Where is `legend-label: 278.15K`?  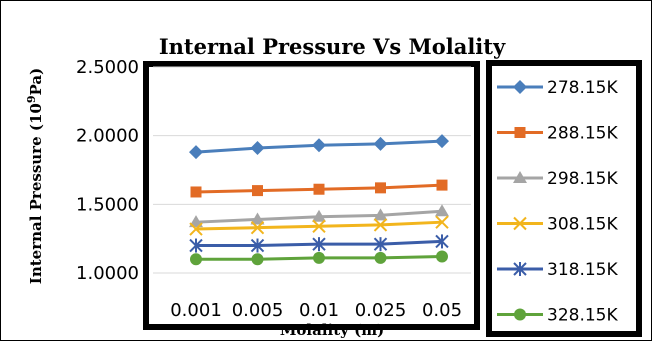
legend-label: 278.15K is located at coordinates (582, 88).